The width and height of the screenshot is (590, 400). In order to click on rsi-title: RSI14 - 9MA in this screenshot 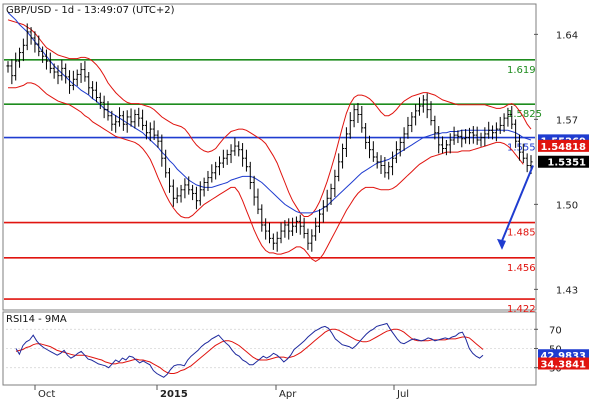, I will do `click(36, 319)`.